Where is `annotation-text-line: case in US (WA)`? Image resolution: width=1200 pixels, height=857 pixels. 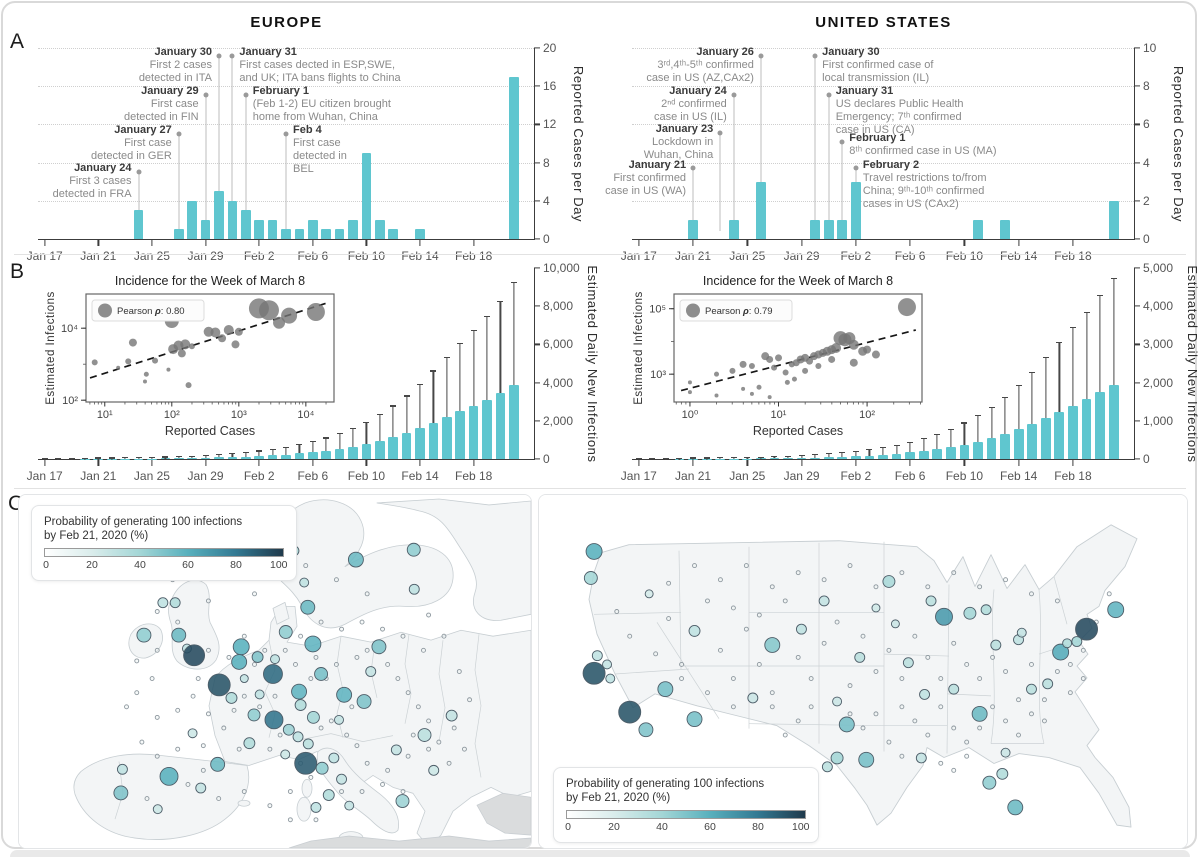
annotation-text-line: case in US (WA) is located at coordinates (646, 190).